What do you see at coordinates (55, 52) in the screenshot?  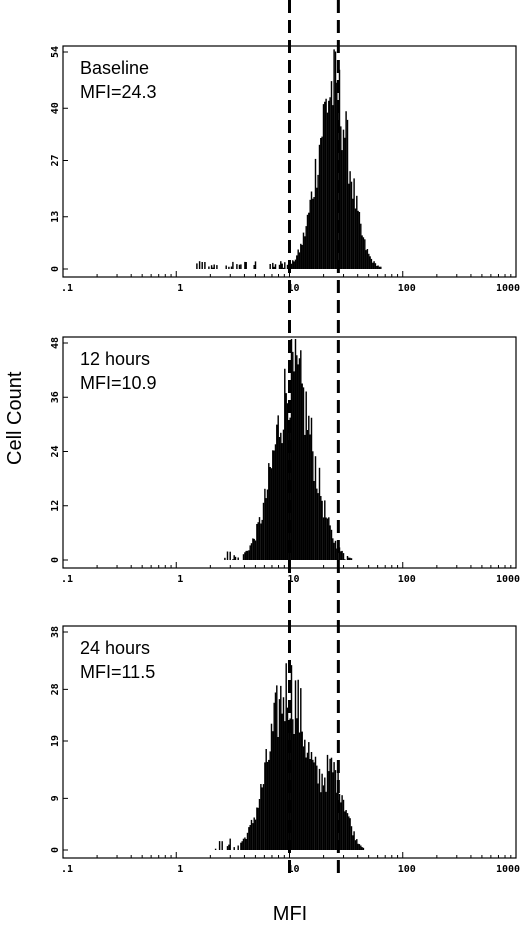 I see `y-tick-label: 54` at bounding box center [55, 52].